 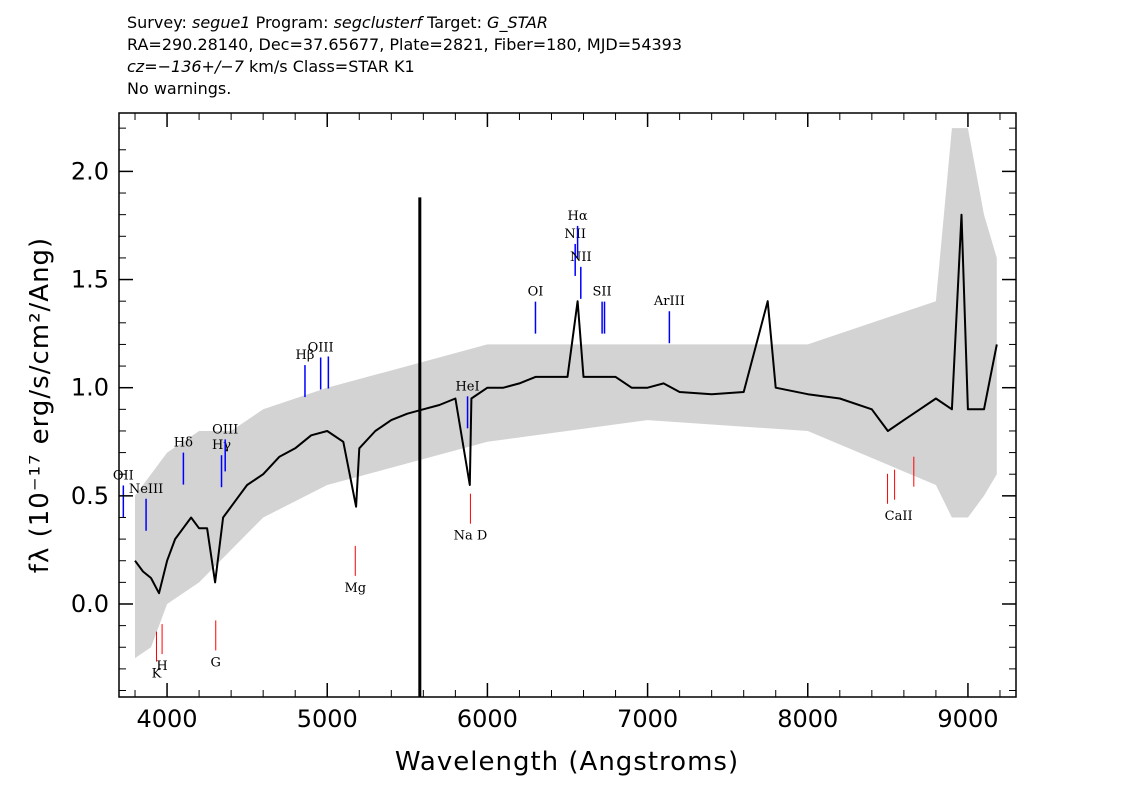 I want to click on emission-line-label: ArIII, so click(x=669, y=301).